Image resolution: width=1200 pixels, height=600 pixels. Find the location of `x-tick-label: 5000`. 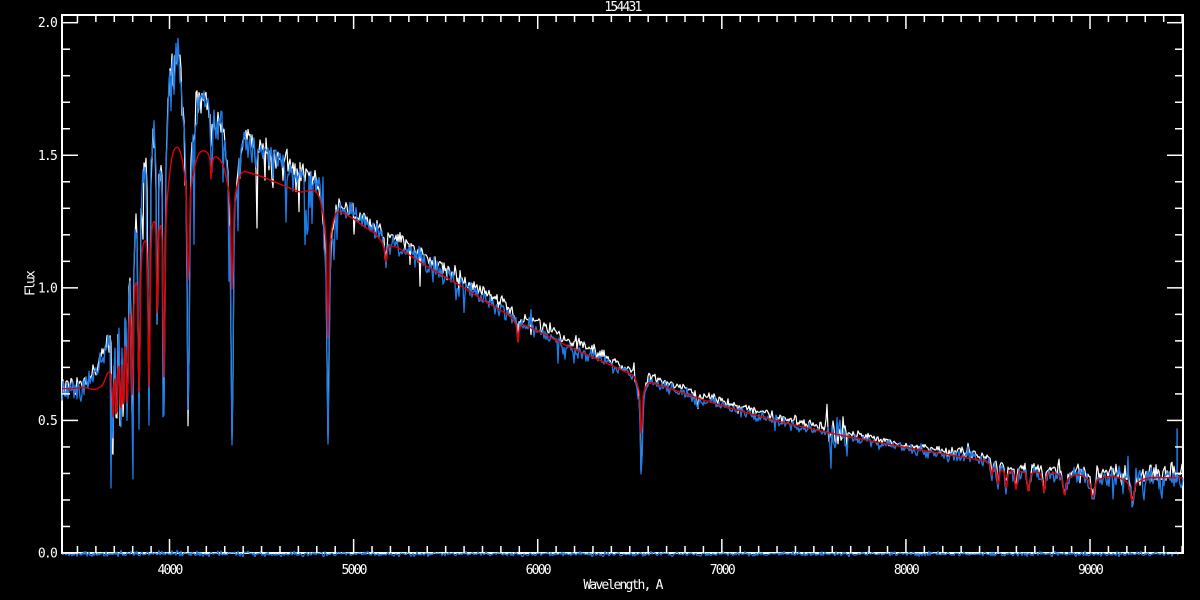

x-tick-label: 5000 is located at coordinates (354, 570).